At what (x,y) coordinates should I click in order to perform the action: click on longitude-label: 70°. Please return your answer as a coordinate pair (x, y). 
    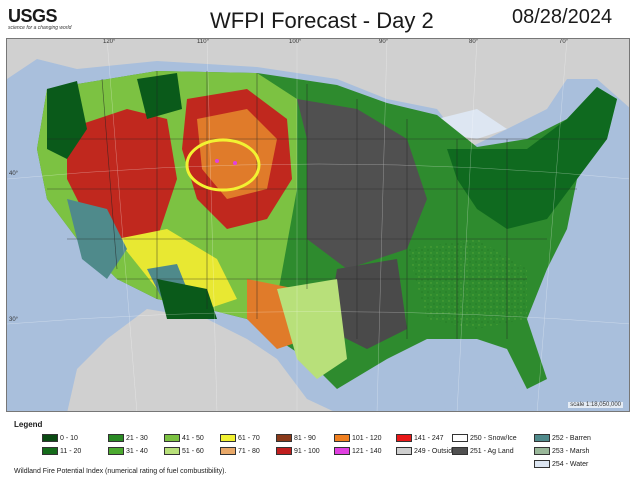
    Looking at the image, I should click on (564, 42).